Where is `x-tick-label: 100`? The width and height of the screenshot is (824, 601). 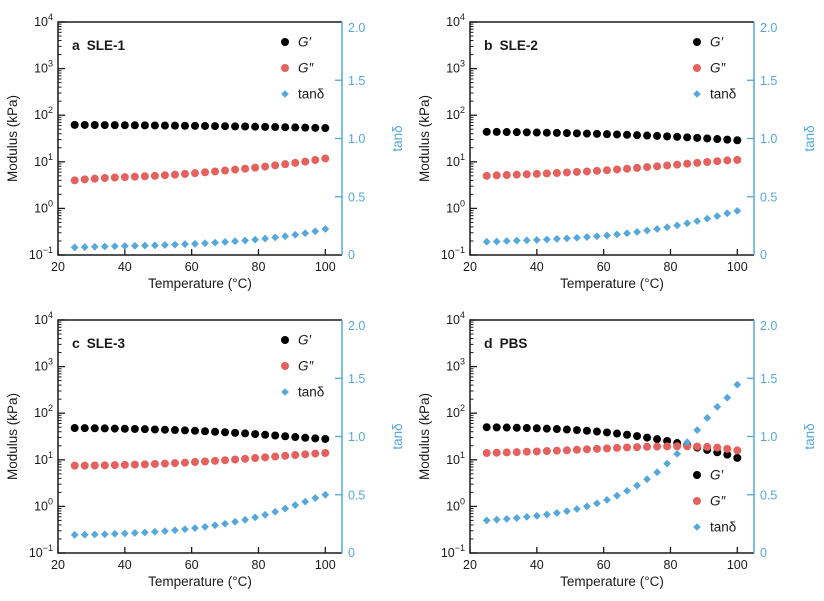
x-tick-label: 100 is located at coordinates (325, 267).